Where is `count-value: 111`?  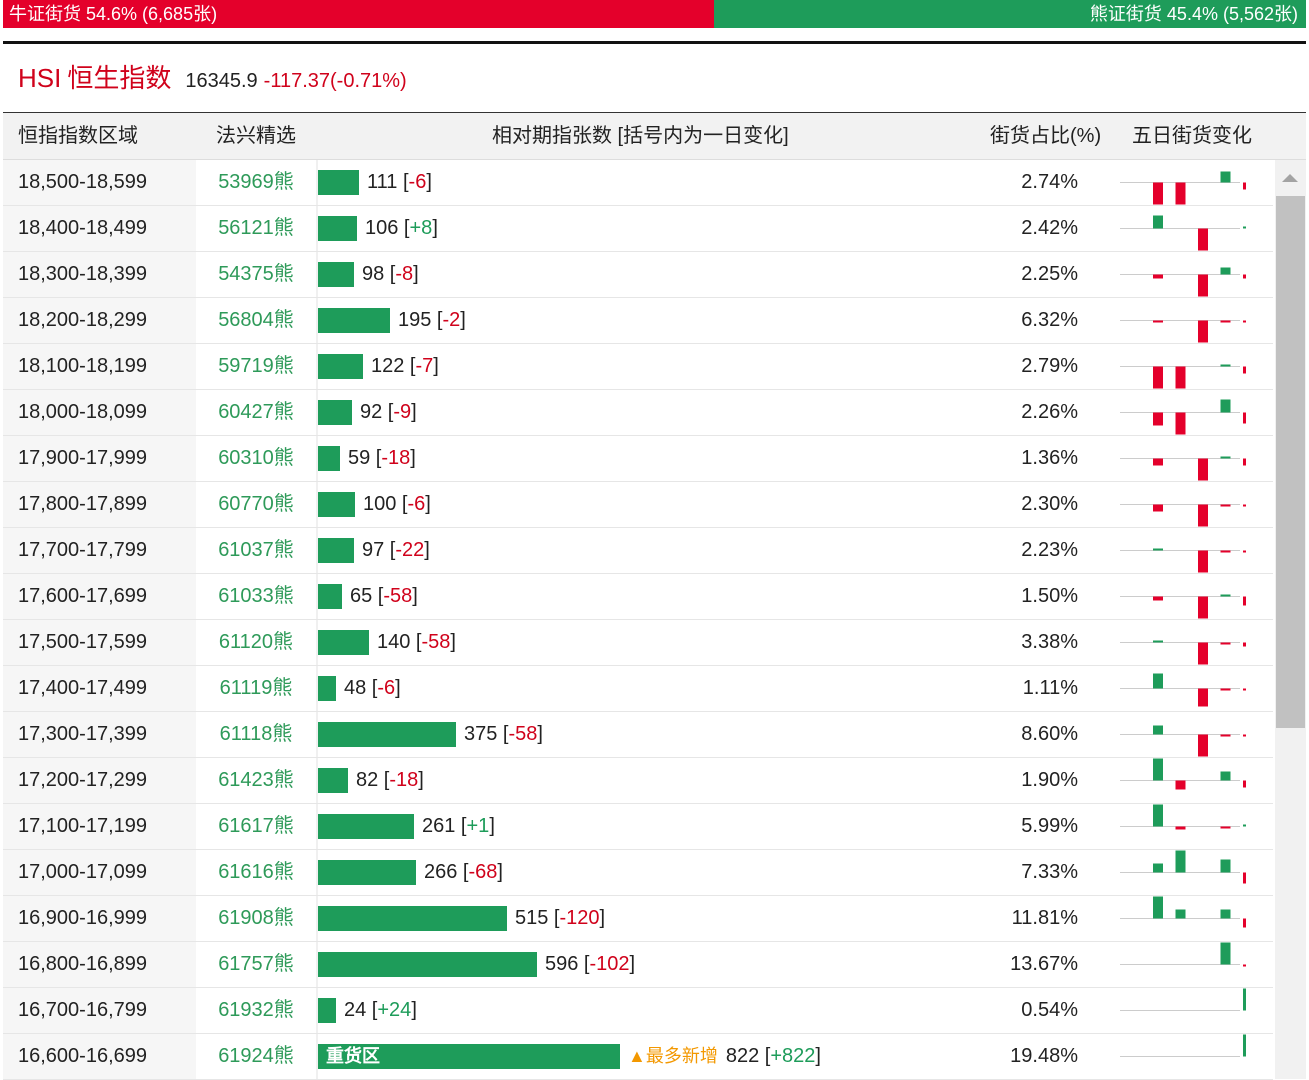 count-value: 111 is located at coordinates (382, 182).